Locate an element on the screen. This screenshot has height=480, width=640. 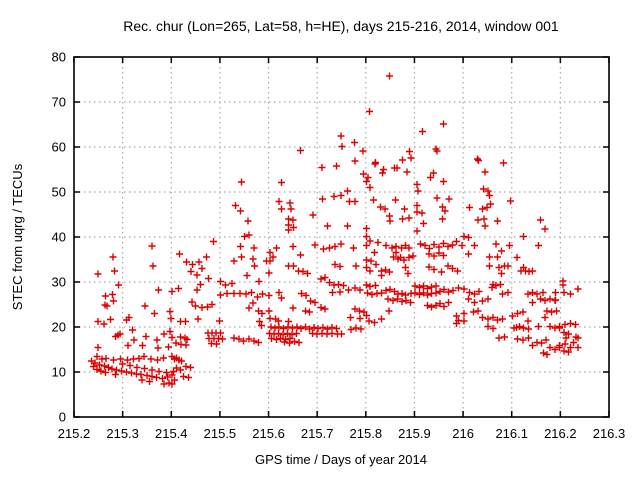
y-tick-label: 60 is located at coordinates (59, 147).